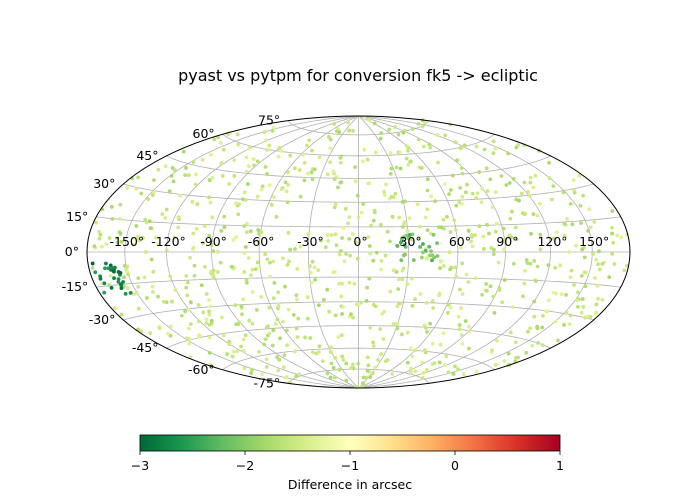 The height and width of the screenshot is (500, 700). Describe the element at coordinates (269, 120) in the screenshot. I see `latitude-tick-label: 75°` at that location.